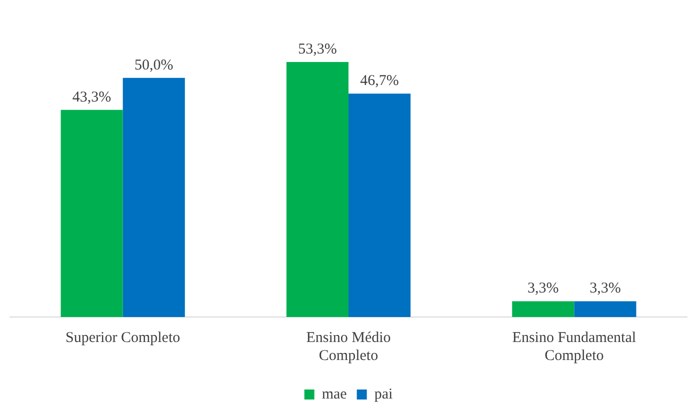 The height and width of the screenshot is (412, 697). I want to click on legend-label: mae, so click(335, 394).